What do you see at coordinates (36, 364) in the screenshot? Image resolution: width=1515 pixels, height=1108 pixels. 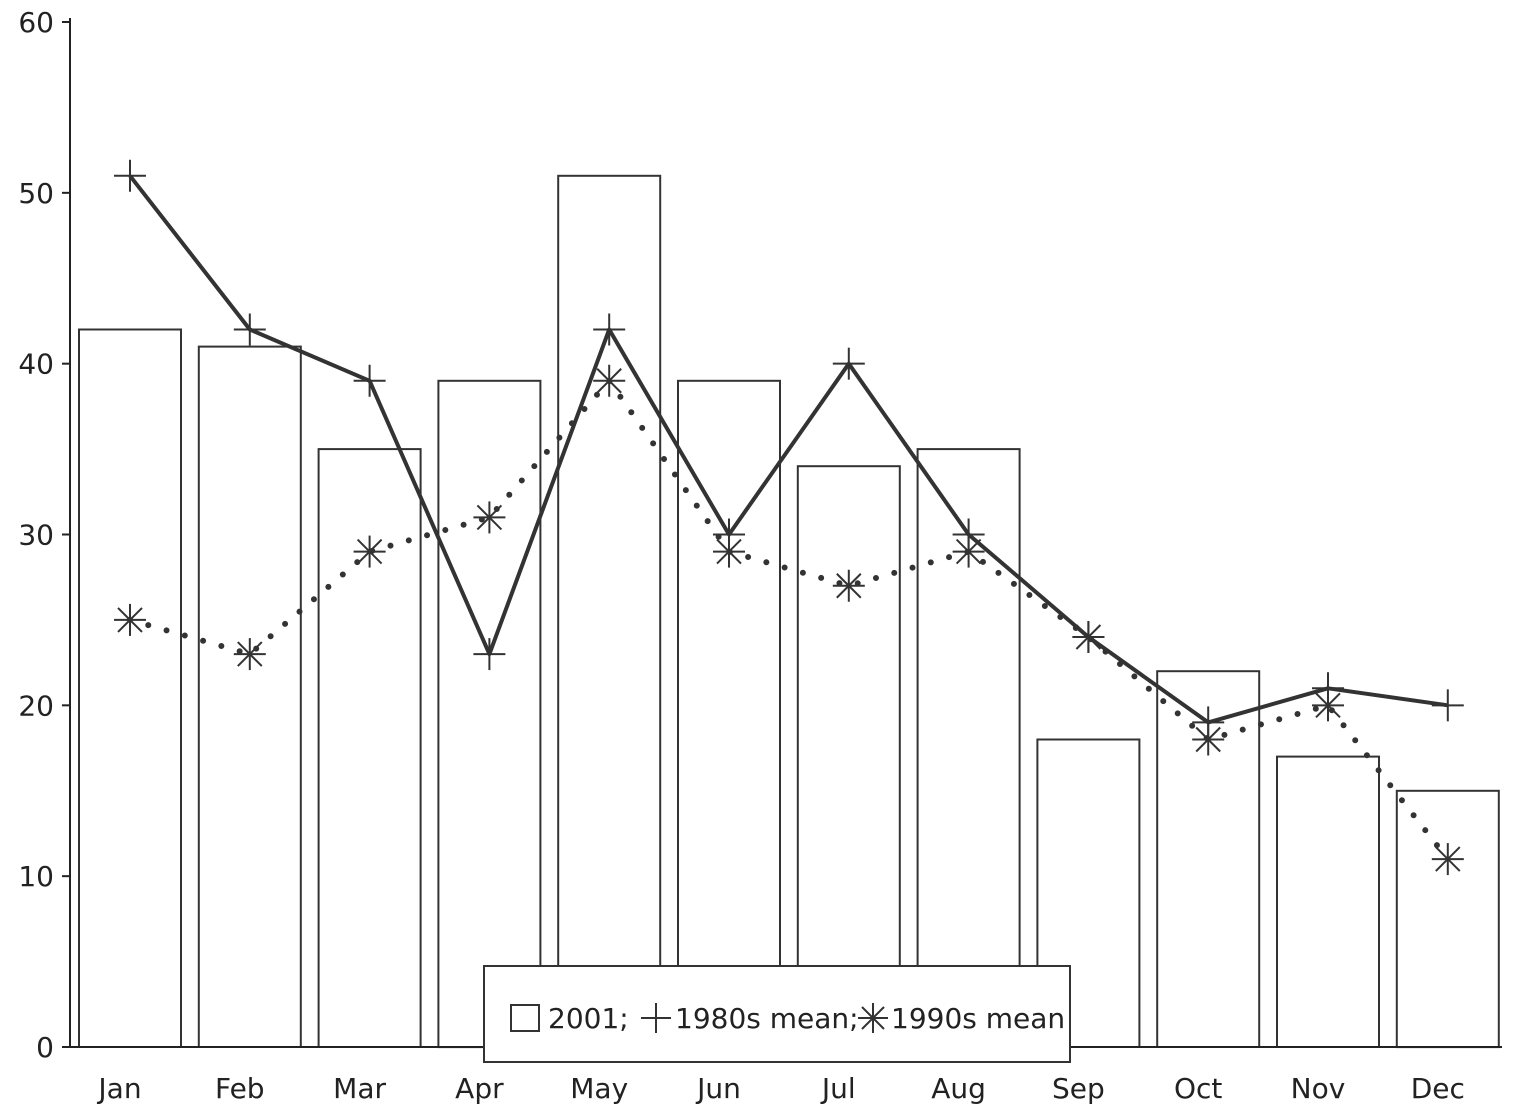 I see `y-tick-label: 40` at bounding box center [36, 364].